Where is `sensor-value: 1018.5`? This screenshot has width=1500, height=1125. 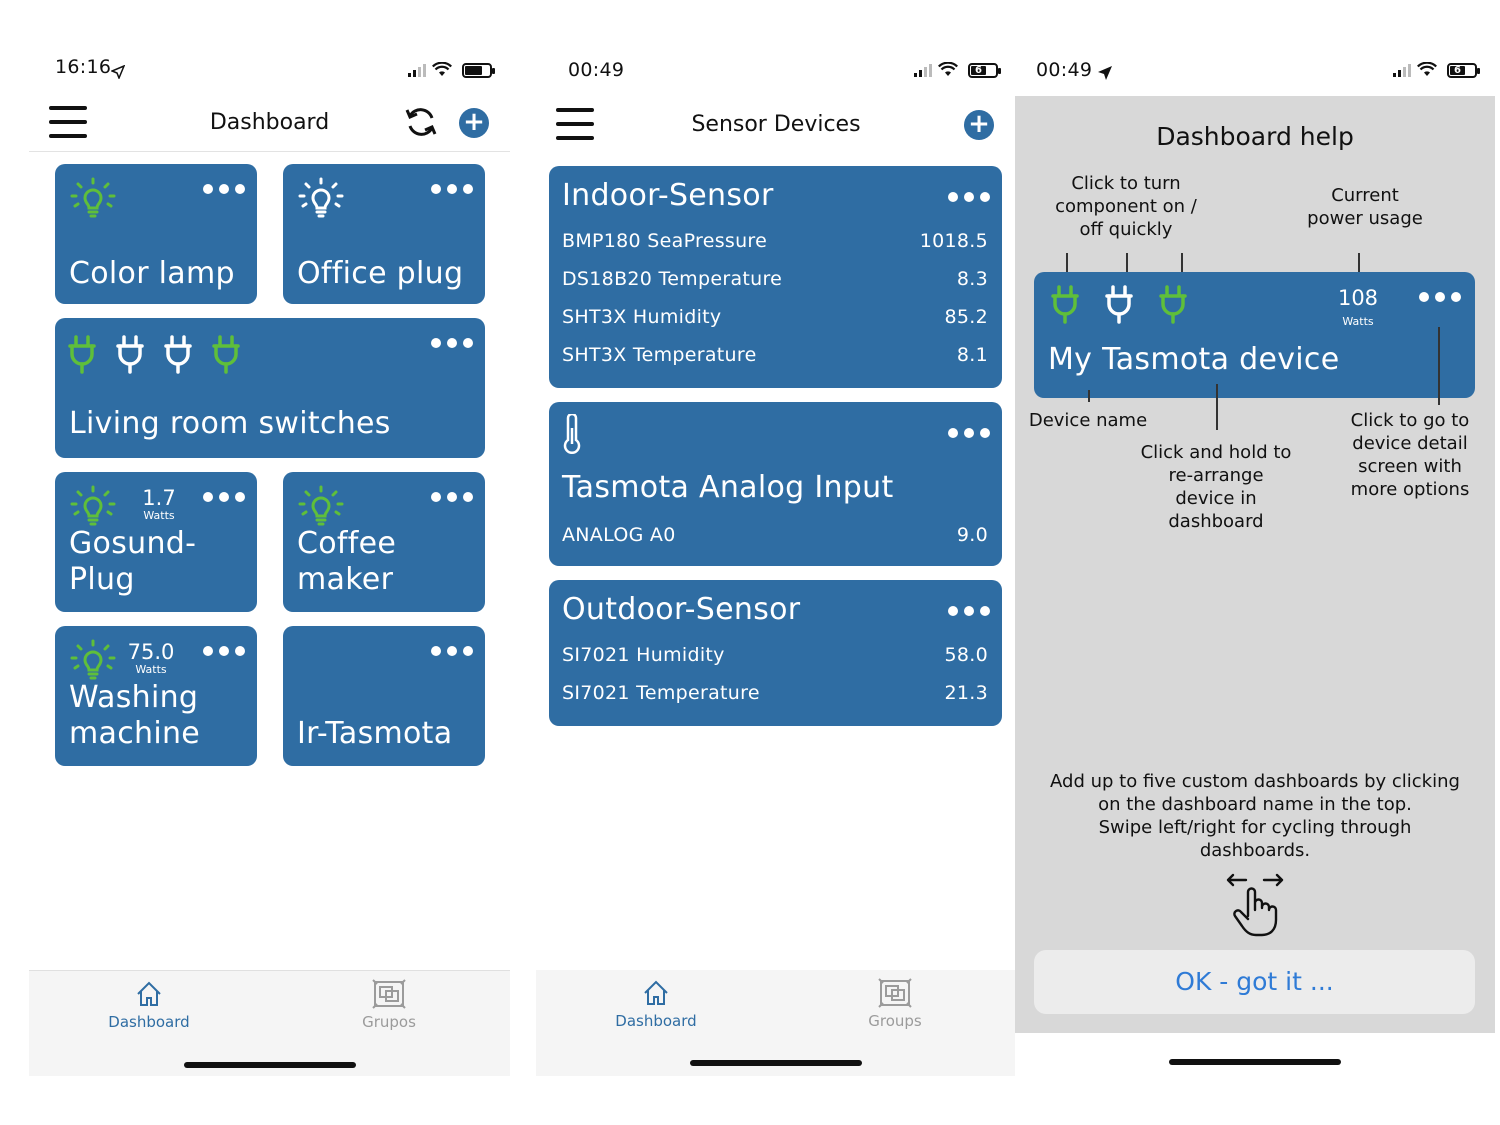
sensor-value: 1018.5 is located at coordinates (953, 241).